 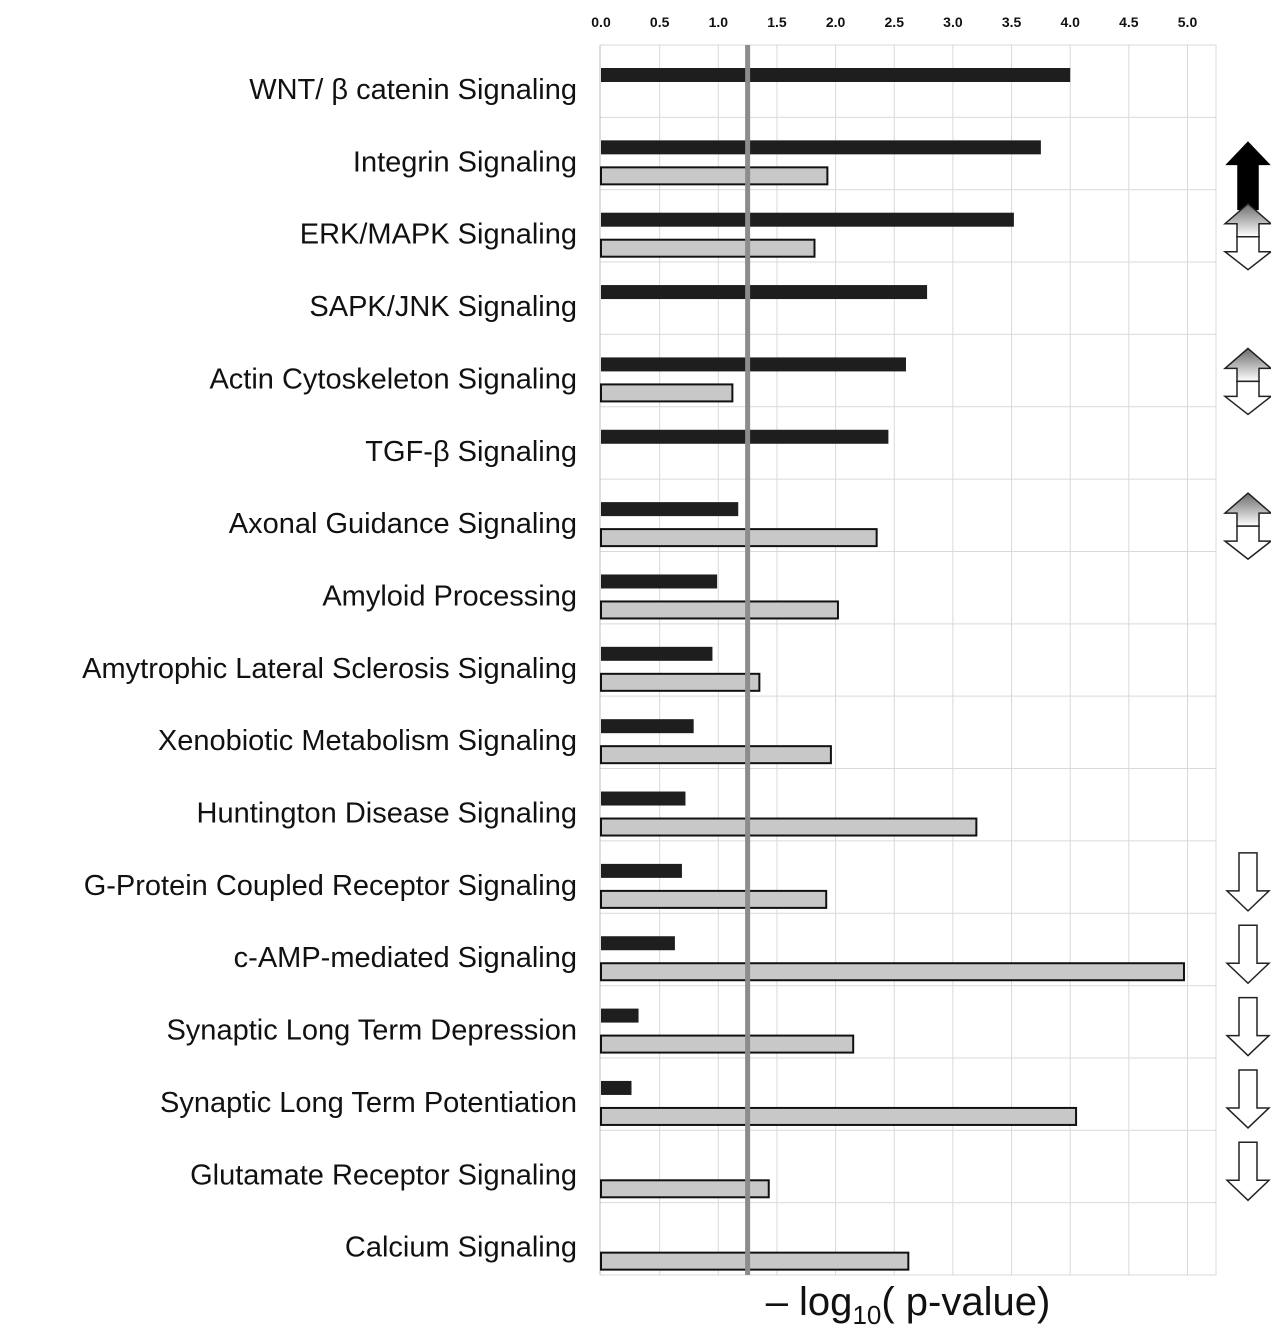 What do you see at coordinates (367, 741) in the screenshot?
I see `category-label: Xenobiotic Metabolism Signaling` at bounding box center [367, 741].